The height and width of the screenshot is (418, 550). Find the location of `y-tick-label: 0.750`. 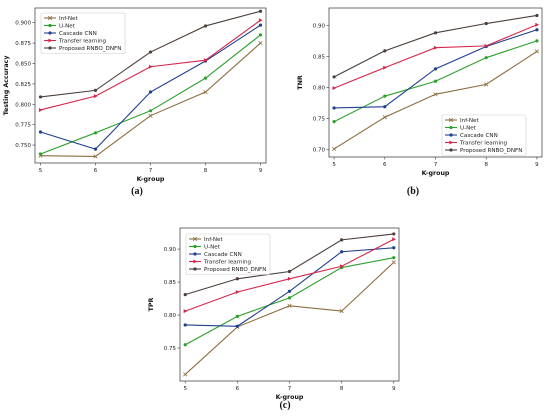

y-tick-label: 0.750 is located at coordinates (23, 146).